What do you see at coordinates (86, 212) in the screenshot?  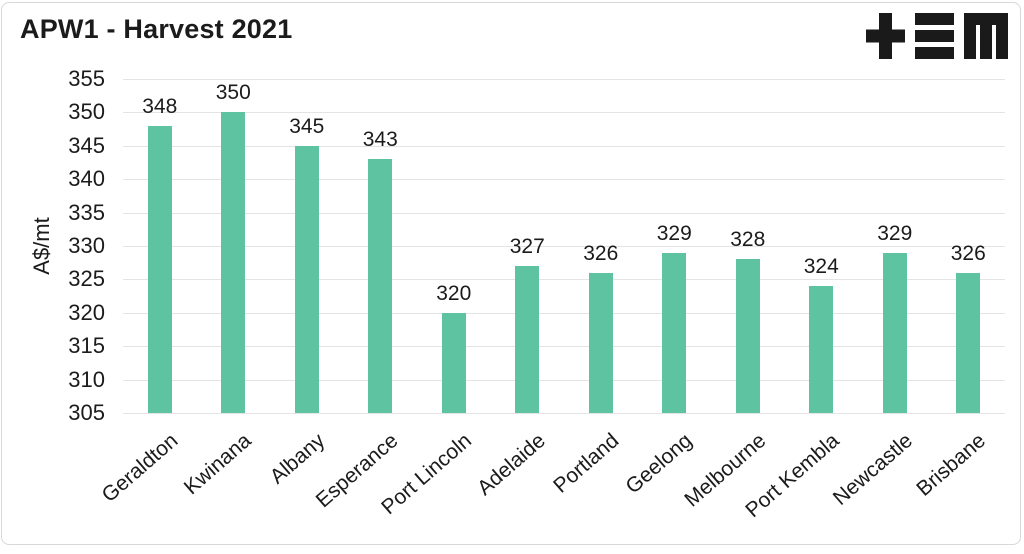 I see `y-tick-label: 335` at bounding box center [86, 212].